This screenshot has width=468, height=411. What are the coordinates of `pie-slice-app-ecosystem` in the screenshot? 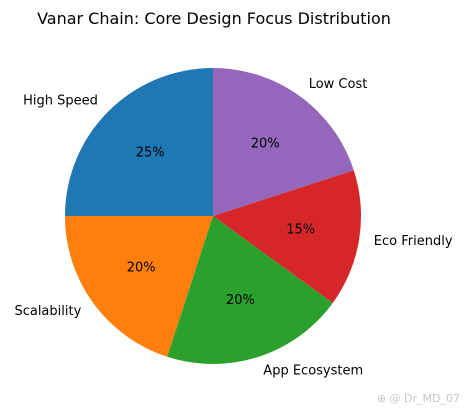 It's located at (250, 290).